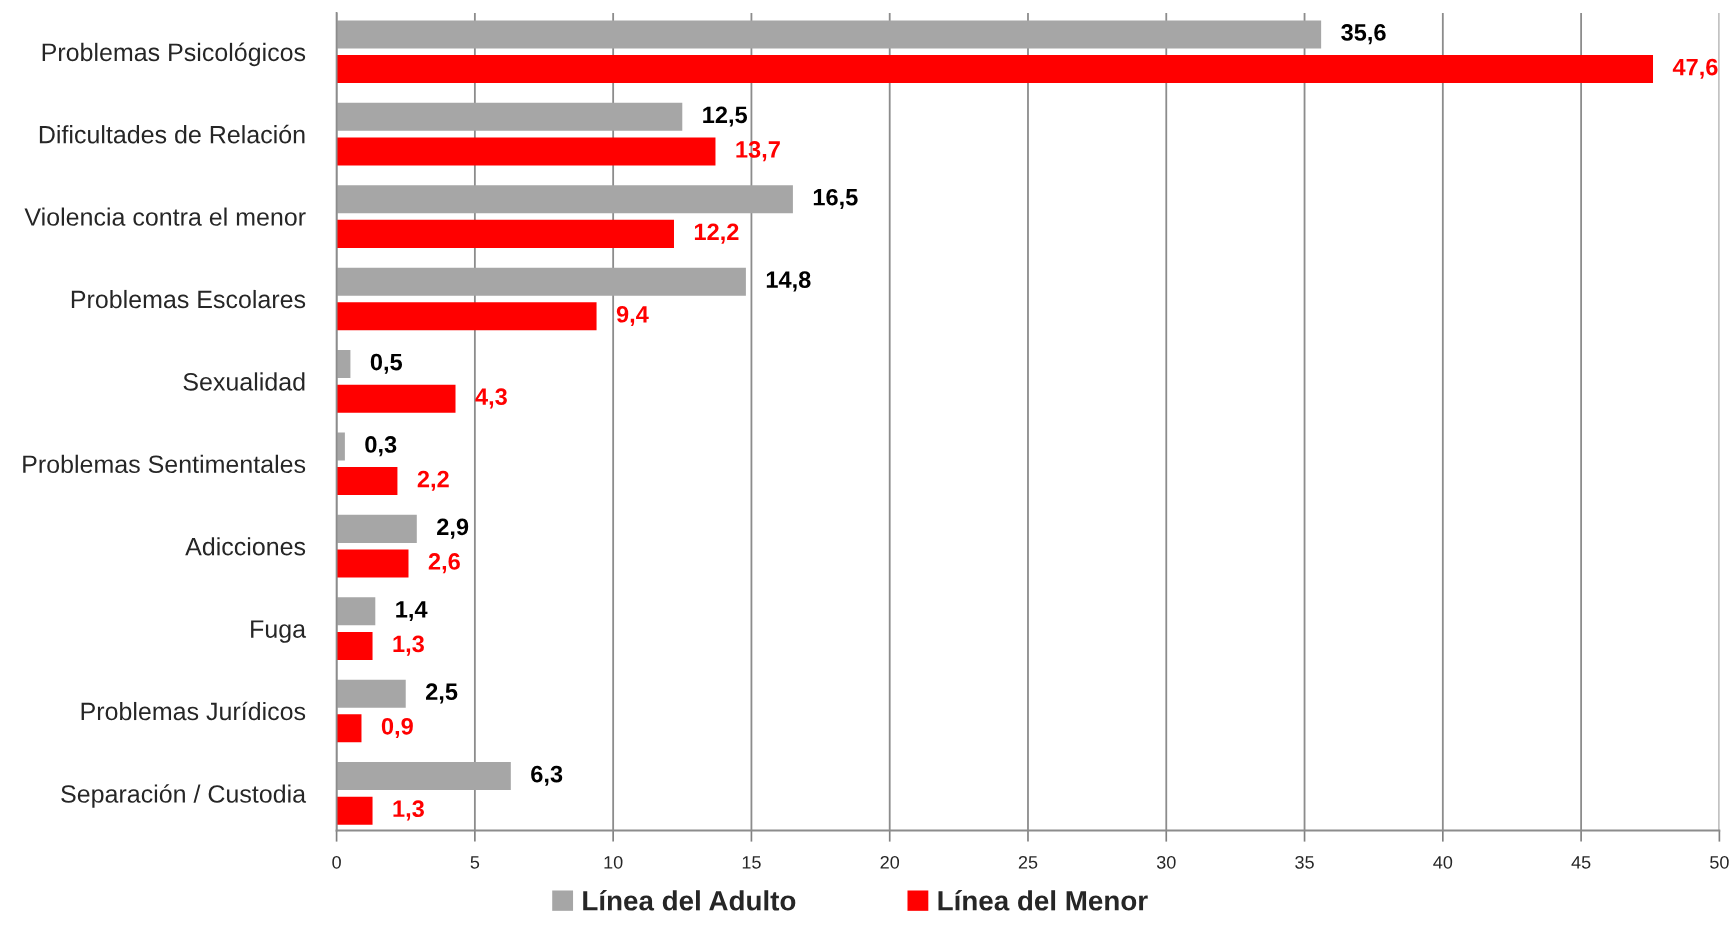  What do you see at coordinates (1719, 862) in the screenshot?
I see `x-tick-label: 50` at bounding box center [1719, 862].